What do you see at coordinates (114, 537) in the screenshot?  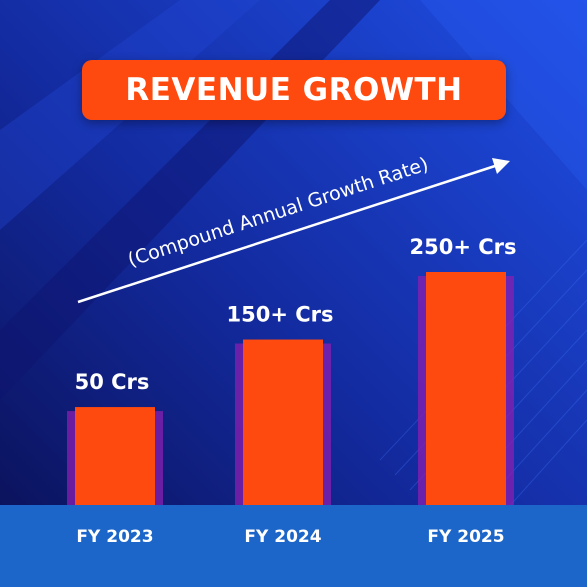 I see `category-label: FY 2023` at bounding box center [114, 537].